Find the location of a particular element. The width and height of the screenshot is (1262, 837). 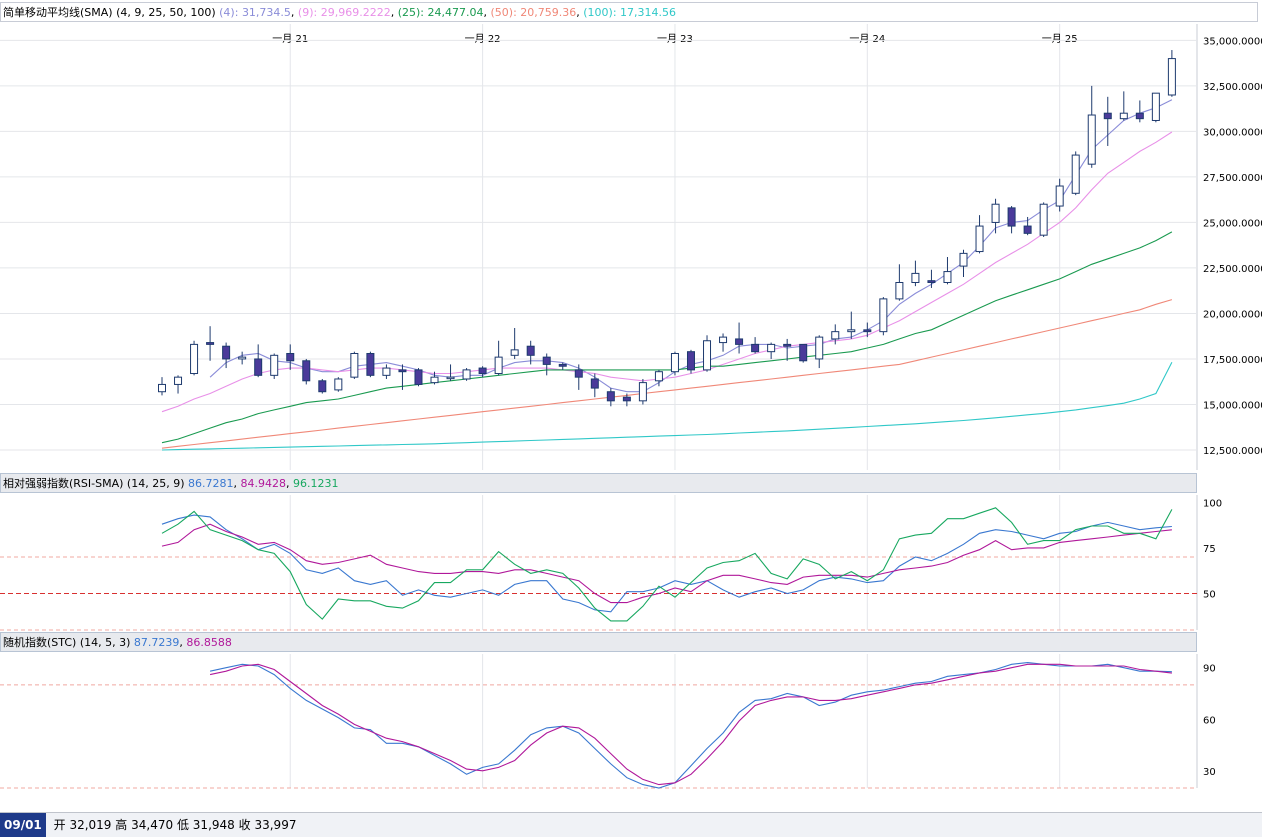

x-tick-label-4: 一月 25 is located at coordinates (1060, 39).